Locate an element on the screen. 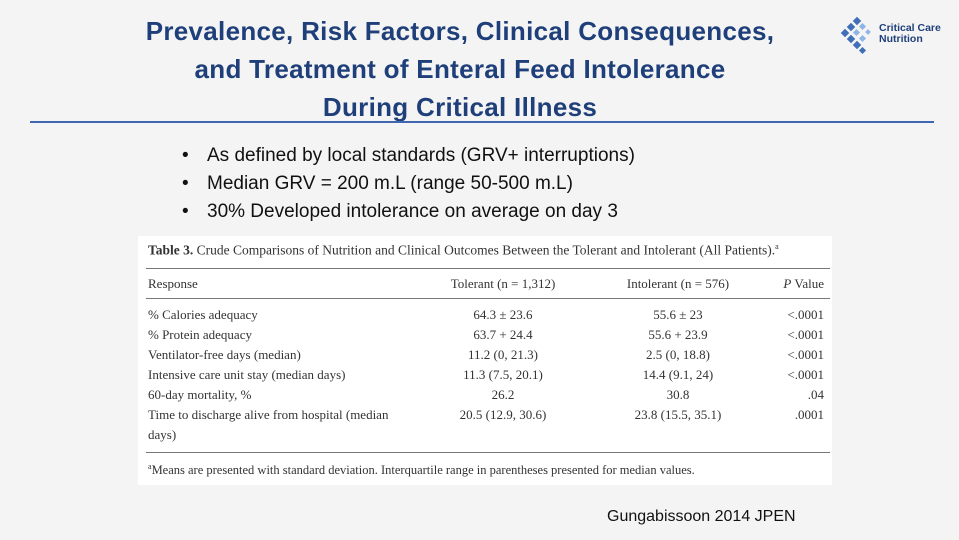 The image size is (959, 540). row-intolerant: 2.5 (0, 18.8) is located at coordinates (678, 354).